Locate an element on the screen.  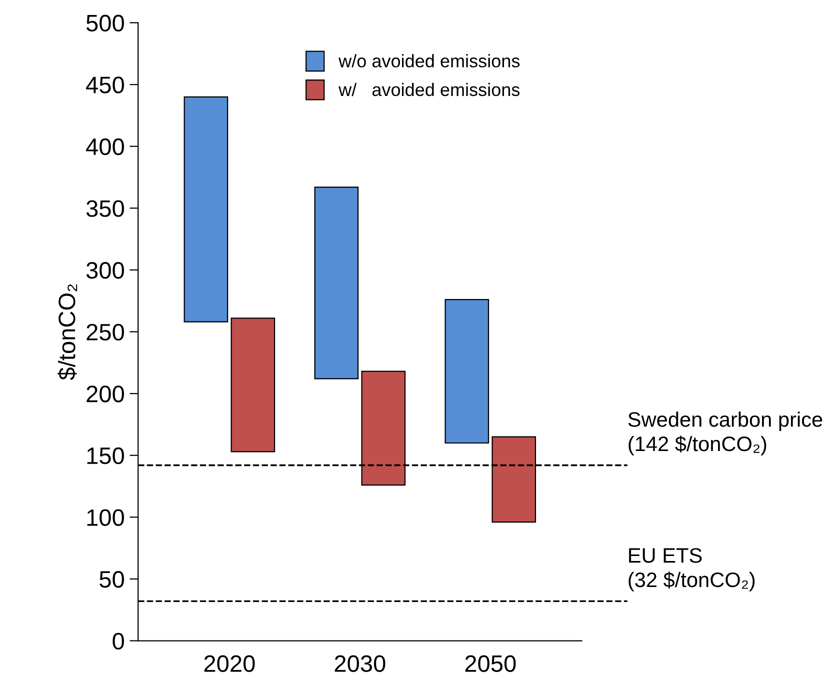
y-tick-label: 300 is located at coordinates (105, 270).